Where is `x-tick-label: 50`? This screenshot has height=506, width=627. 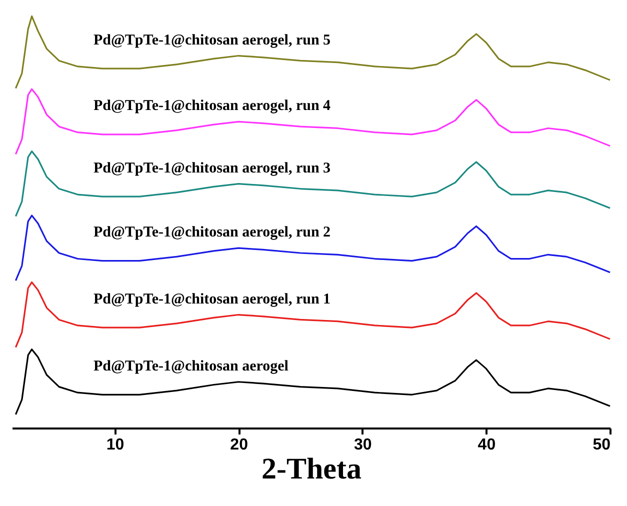 x-tick-label: 50 is located at coordinates (601, 445).